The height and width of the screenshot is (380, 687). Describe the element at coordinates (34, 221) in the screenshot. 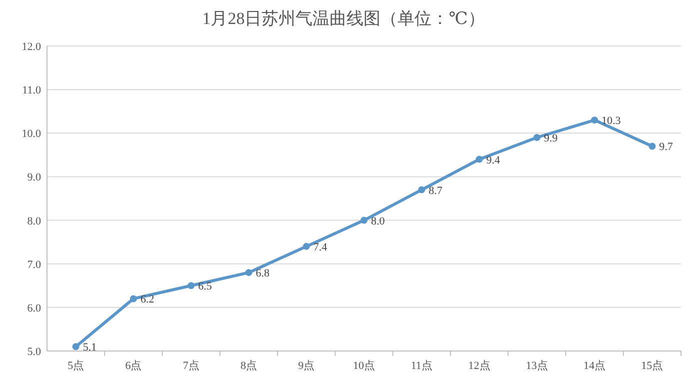

I see `y-tick-label: 8.0` at that location.